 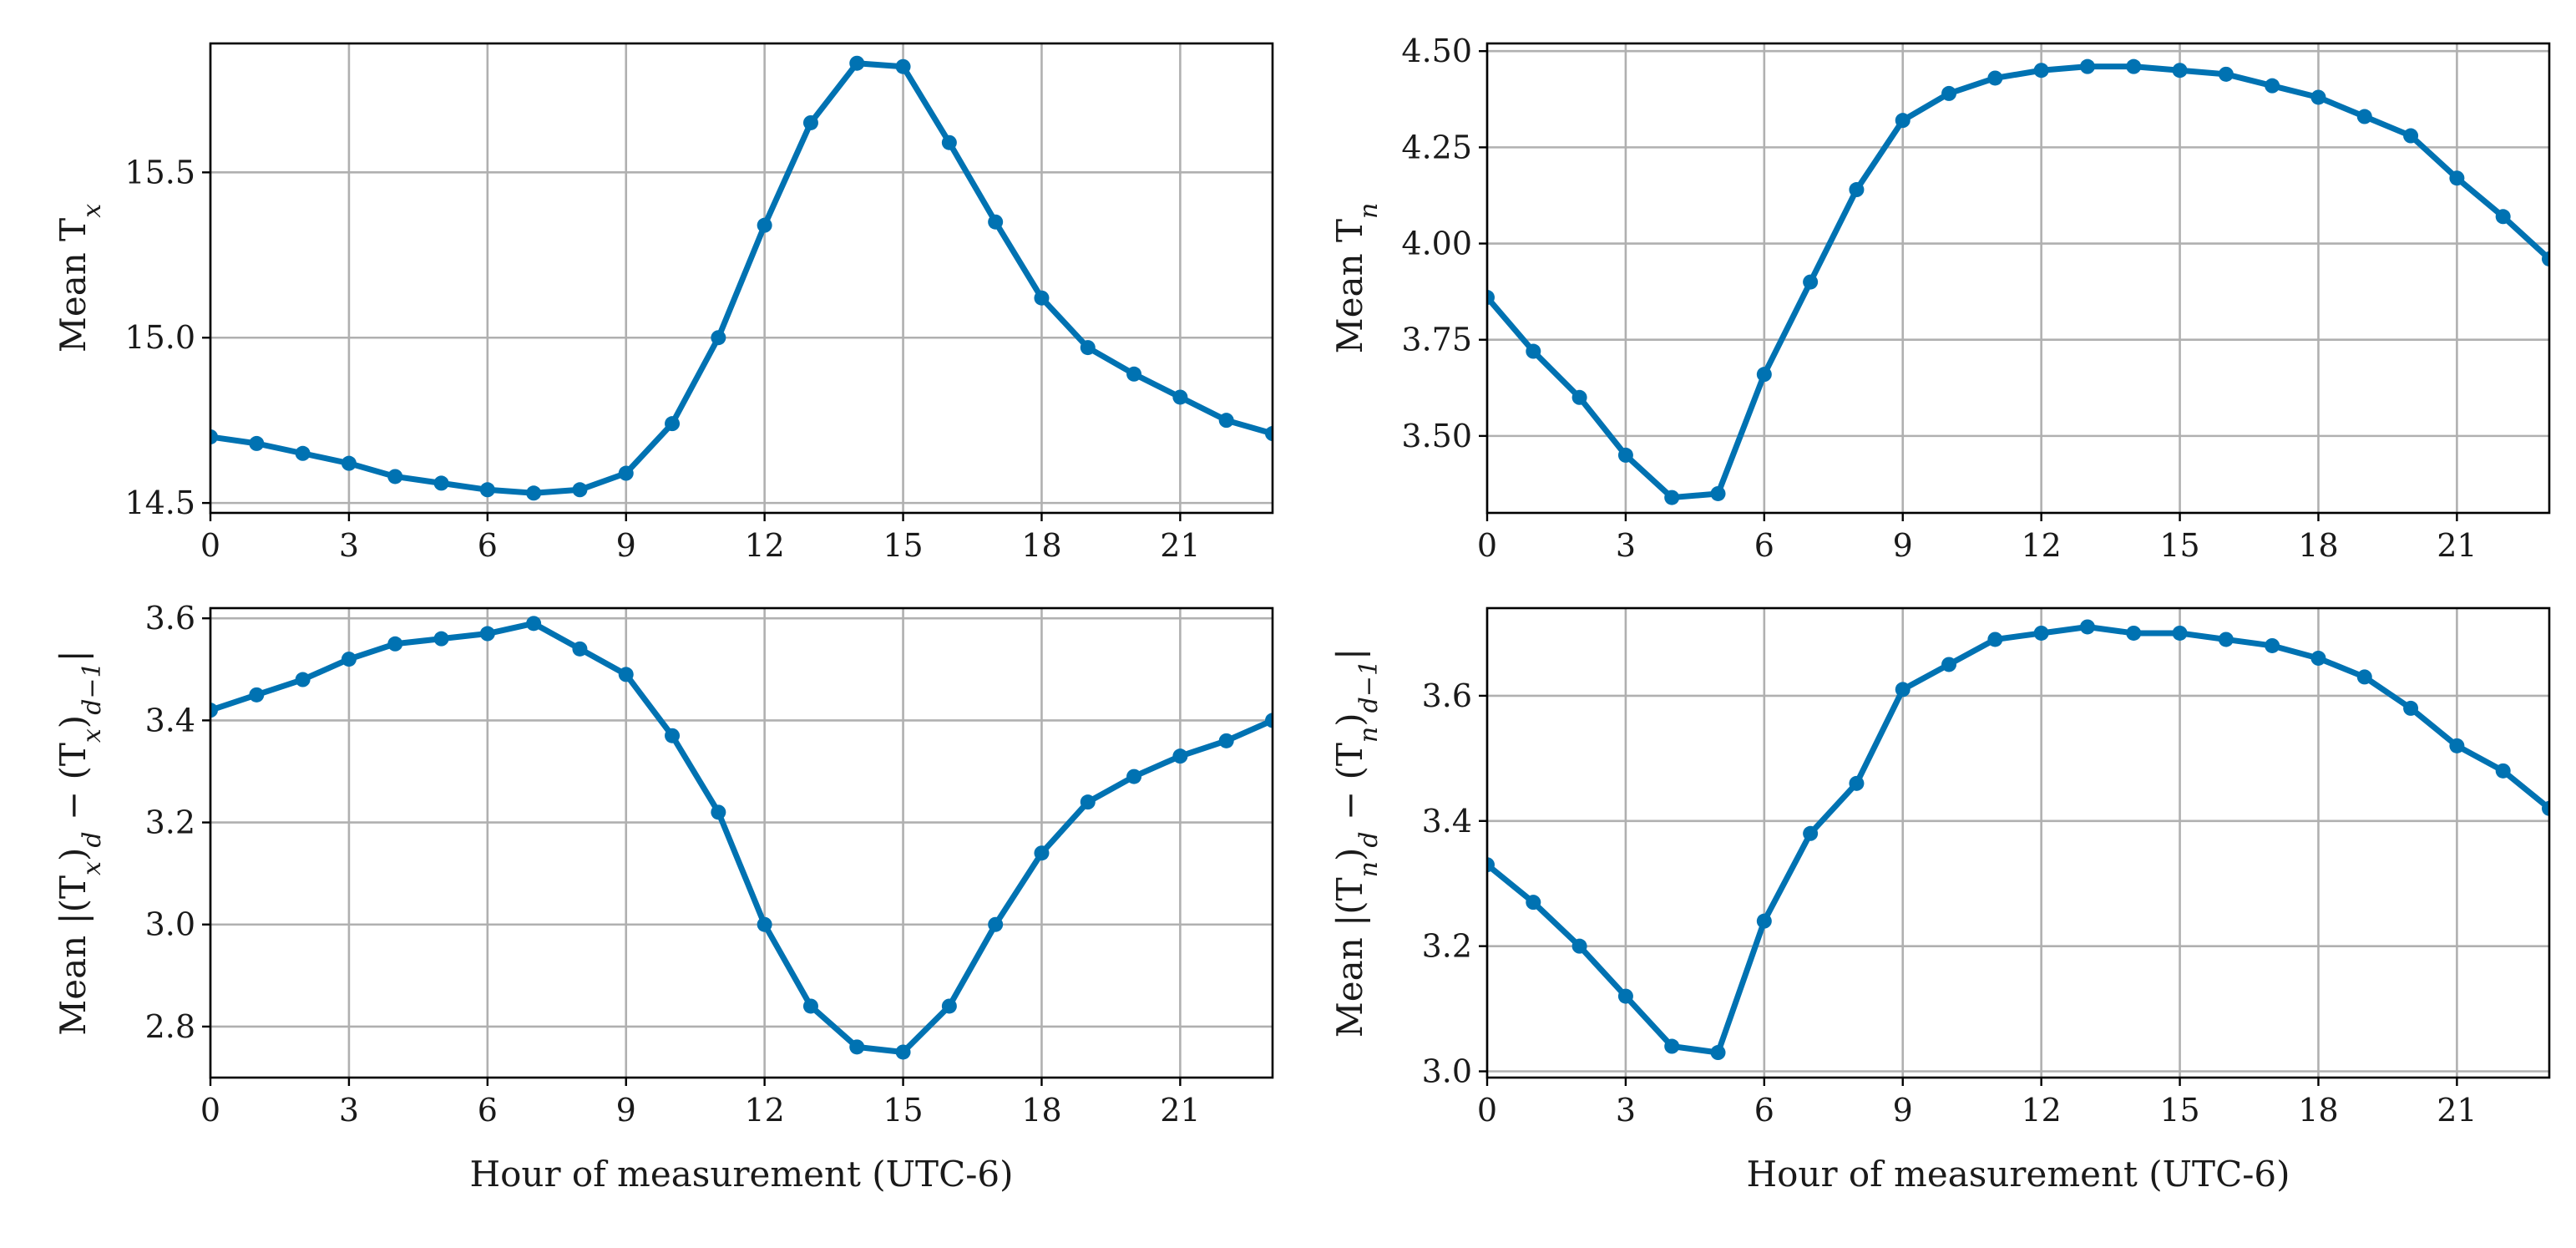 What do you see at coordinates (159, 502) in the screenshot?
I see `y-tick-label: 14.5` at bounding box center [159, 502].